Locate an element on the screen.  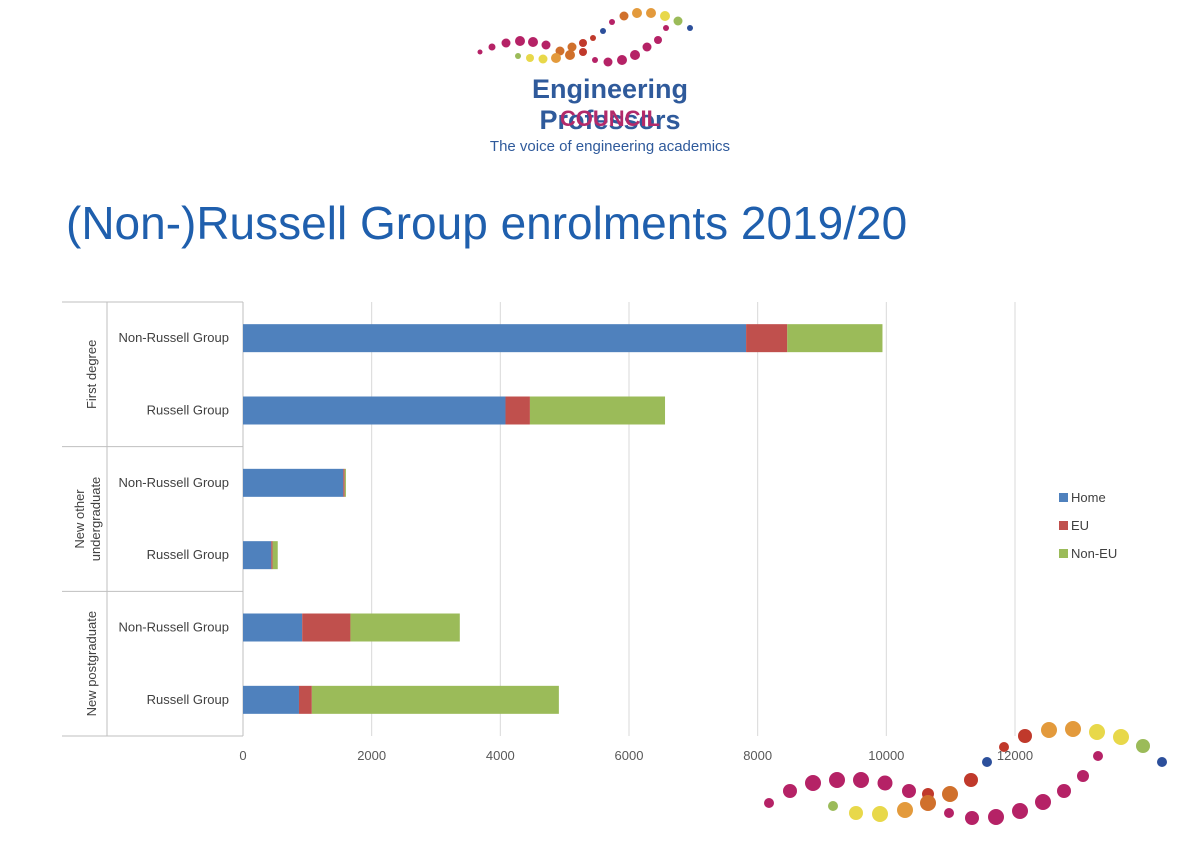
logo-title: Engineering Professors is located at coordinates (609, 104).